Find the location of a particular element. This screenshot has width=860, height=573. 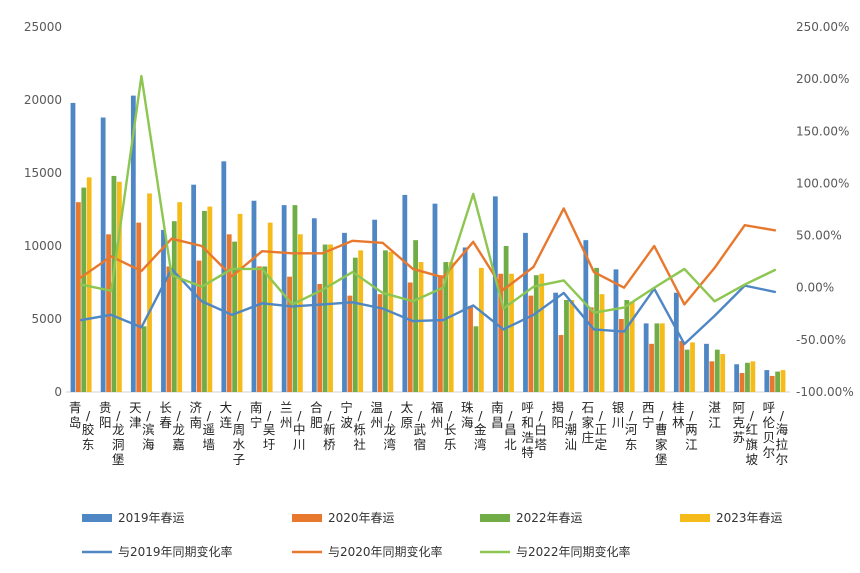

legend-label: 与2020年同期变化率 is located at coordinates (385, 551).